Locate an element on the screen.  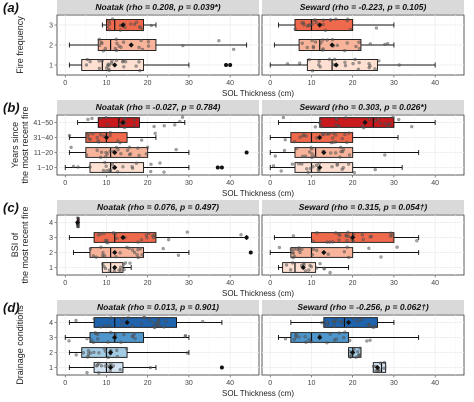
facet-title: Noatak (rho = -0.027, p = 0.784) is located at coordinates (158, 107).